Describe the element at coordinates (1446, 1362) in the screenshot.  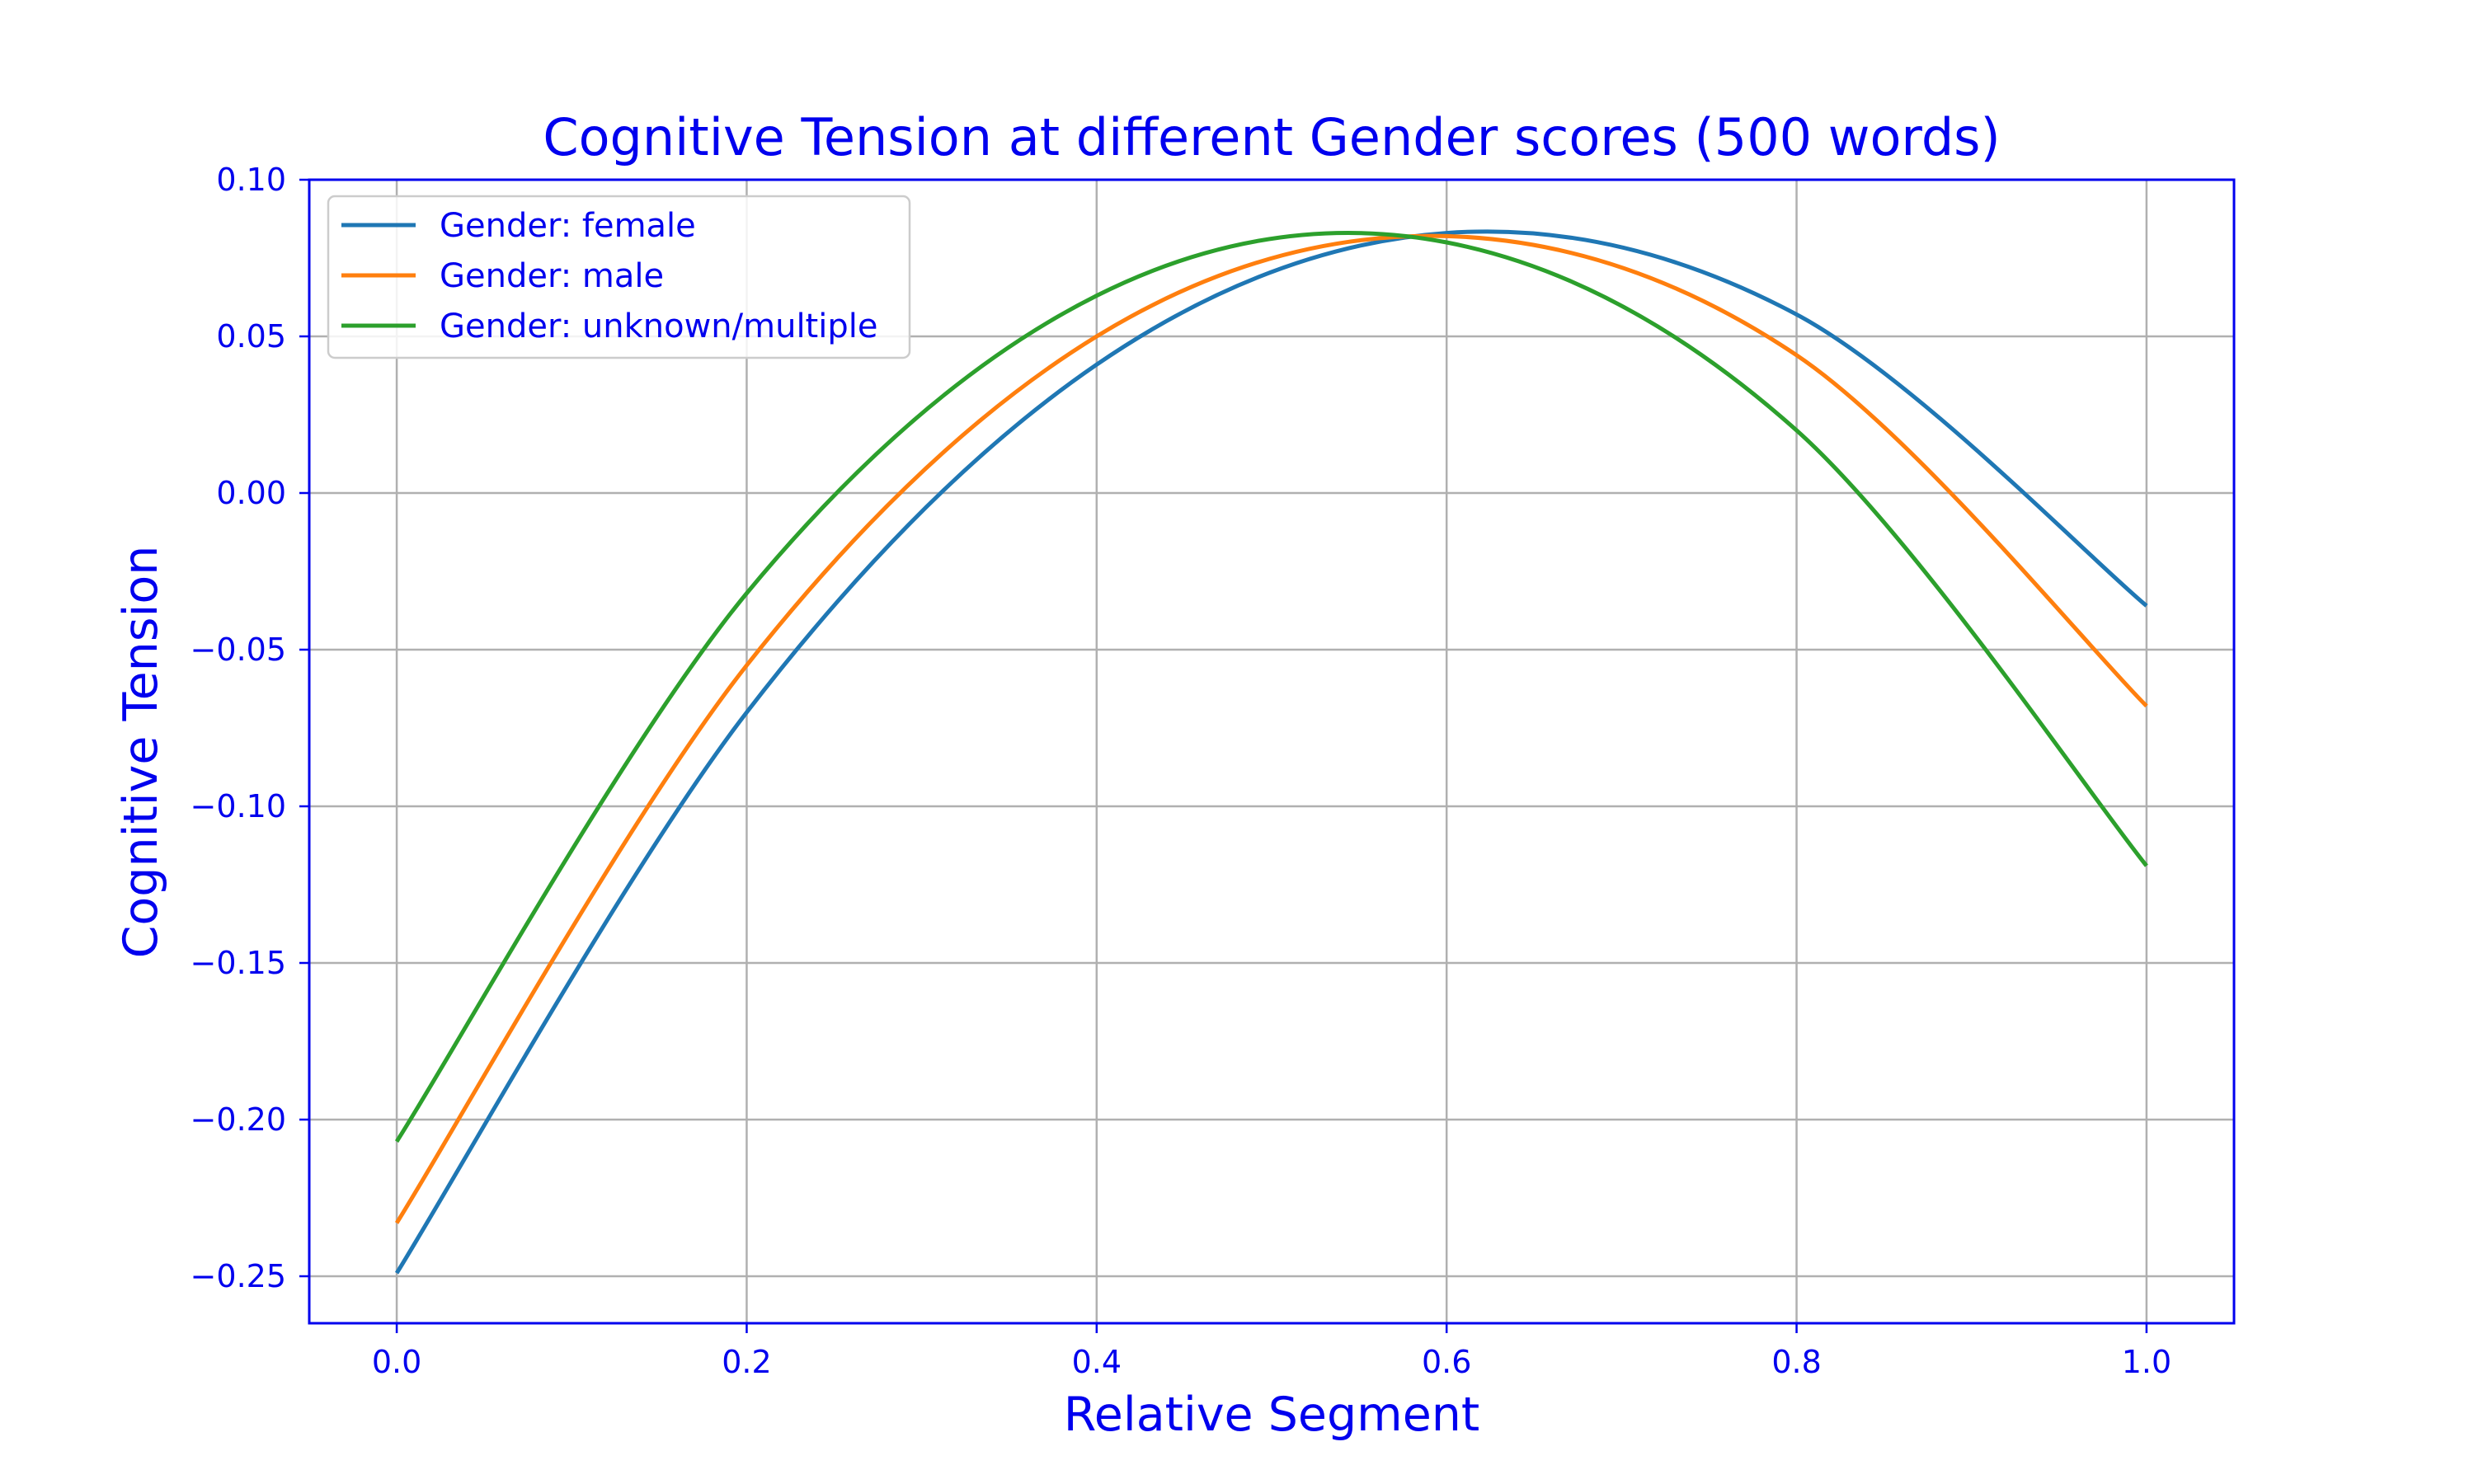
I see `x-tick-label: 0.6` at that location.